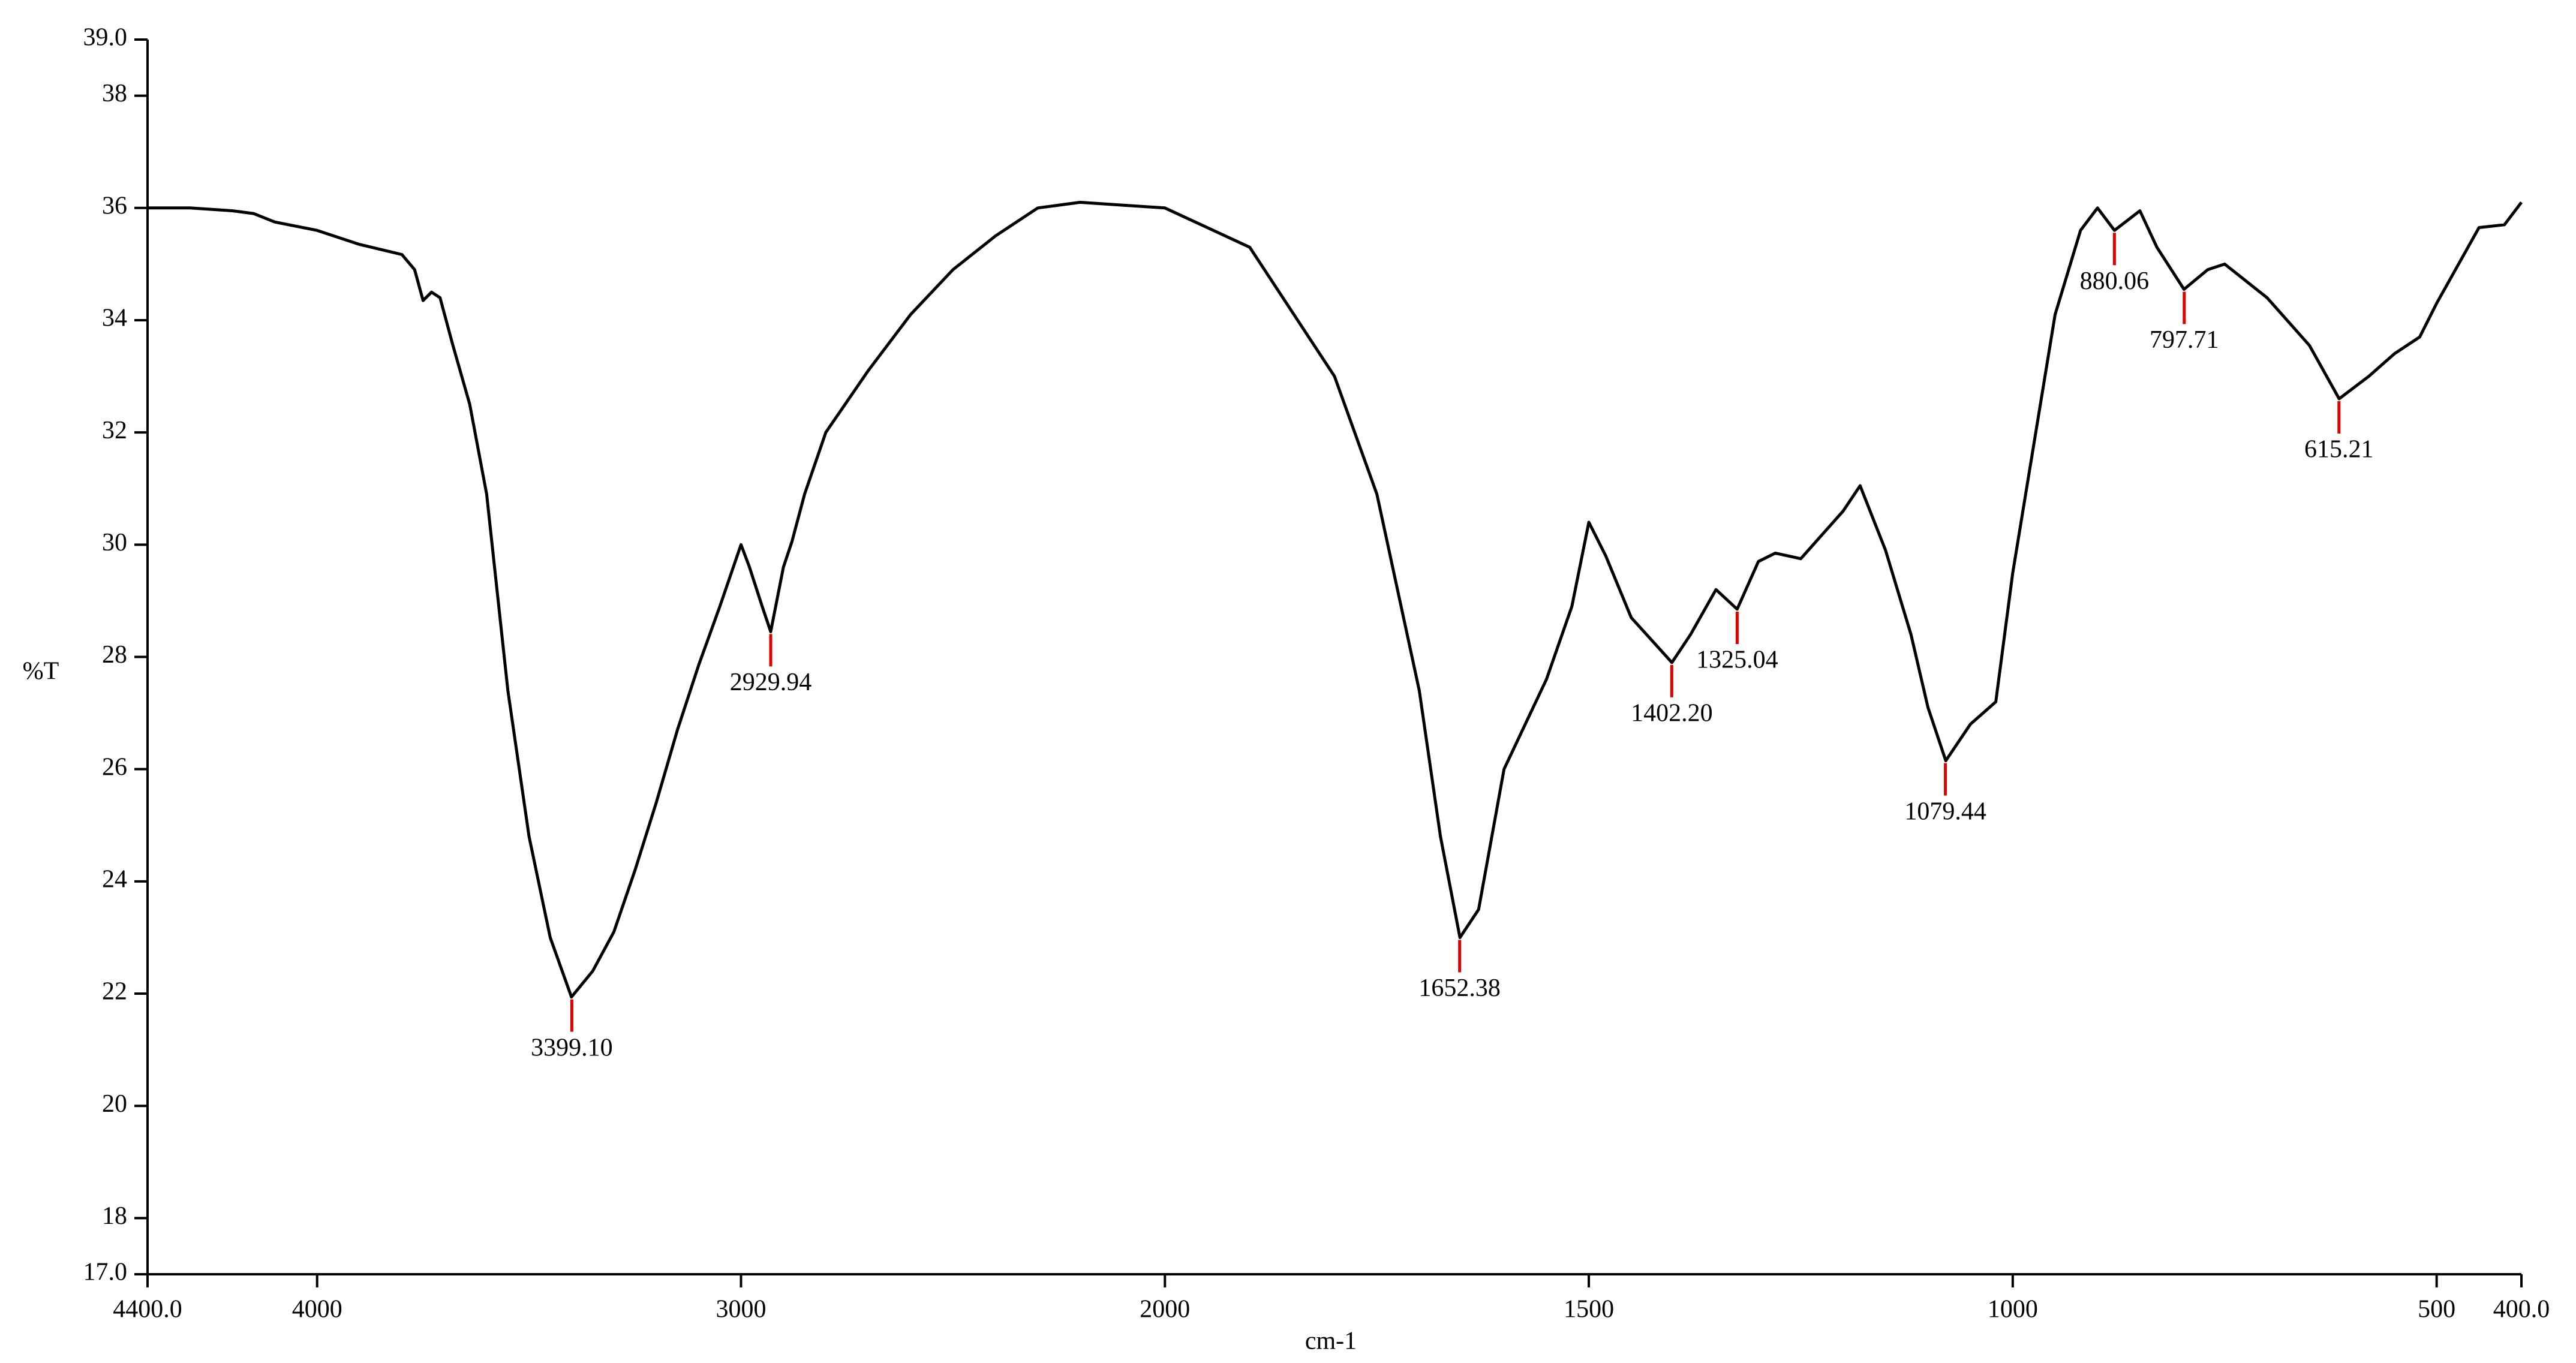 This screenshot has width=2576, height=1363. What do you see at coordinates (1165, 1309) in the screenshot?
I see `x-tick-label: 2000` at bounding box center [1165, 1309].